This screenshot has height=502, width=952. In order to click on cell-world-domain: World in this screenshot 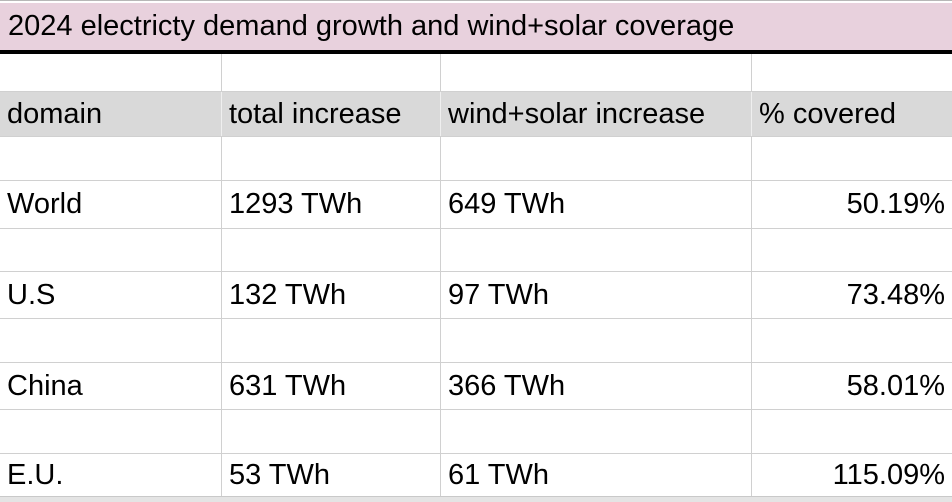, I will do `click(111, 204)`.